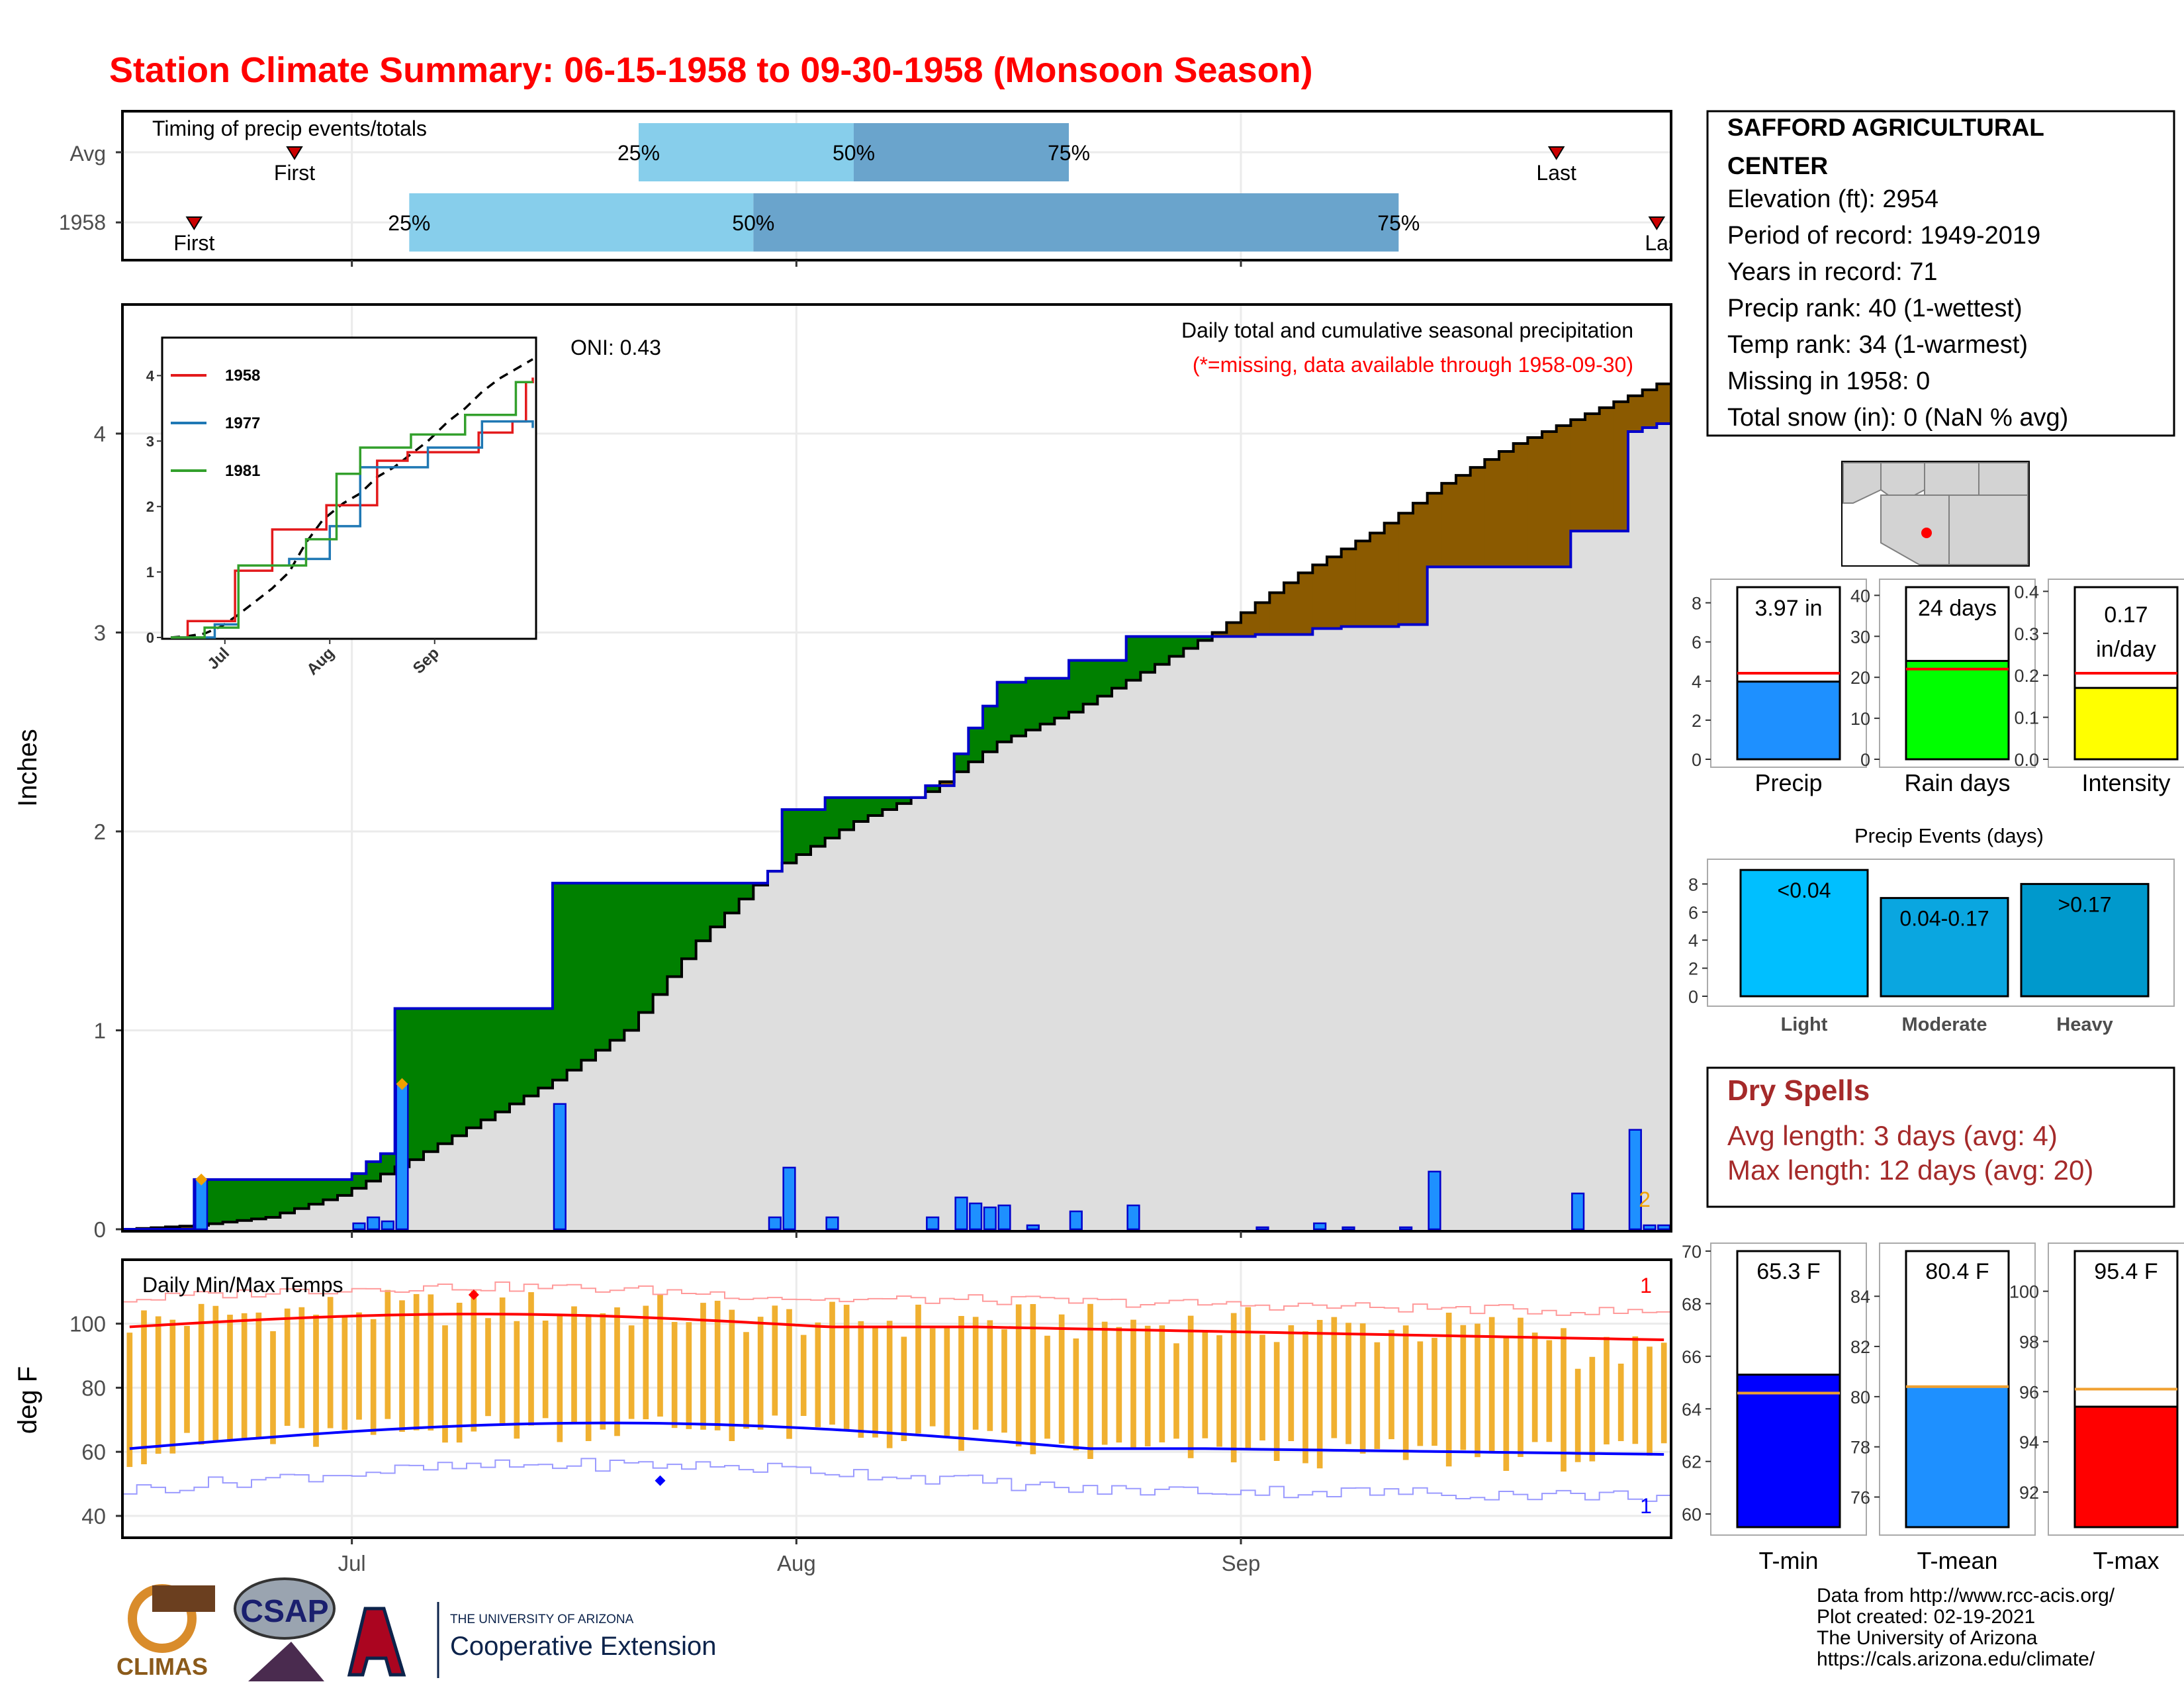 The height and width of the screenshot is (1688, 2184). What do you see at coordinates (242, 376) in the screenshot?
I see `inset-legend-label: 1958` at bounding box center [242, 376].